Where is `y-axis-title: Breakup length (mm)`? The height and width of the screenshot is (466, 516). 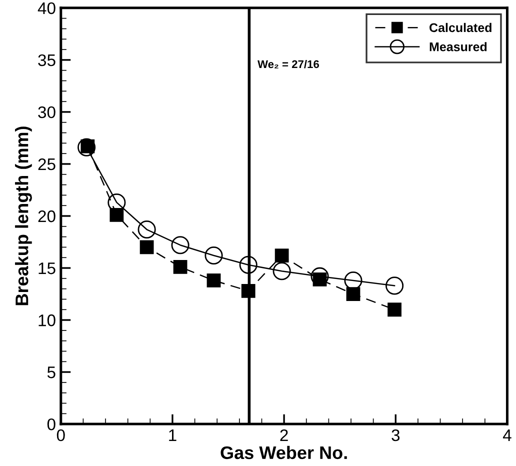 y-axis-title: Breakup length (mm) is located at coordinates (23, 216).